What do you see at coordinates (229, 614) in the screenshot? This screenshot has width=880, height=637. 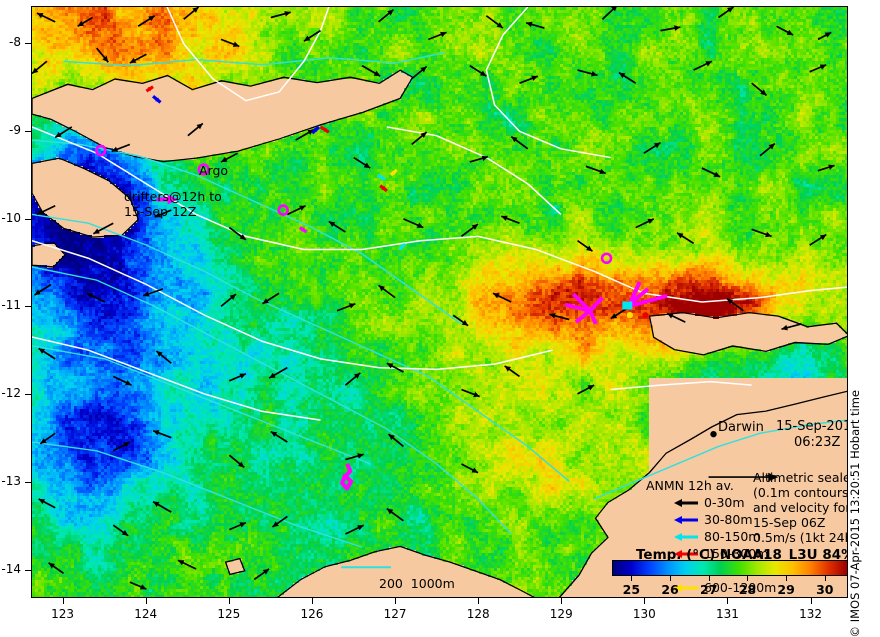 I see `x-tick-label: 125` at bounding box center [229, 614].